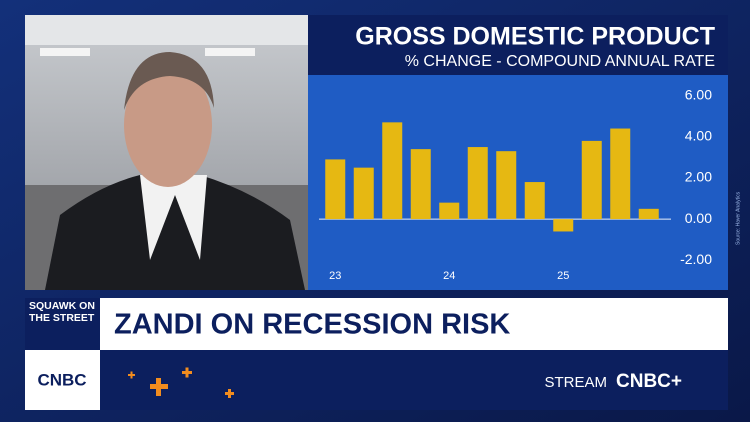 This screenshot has width=750, height=422. Describe the element at coordinates (698, 218) in the screenshot. I see `y-tick-label: 0.00` at that location.